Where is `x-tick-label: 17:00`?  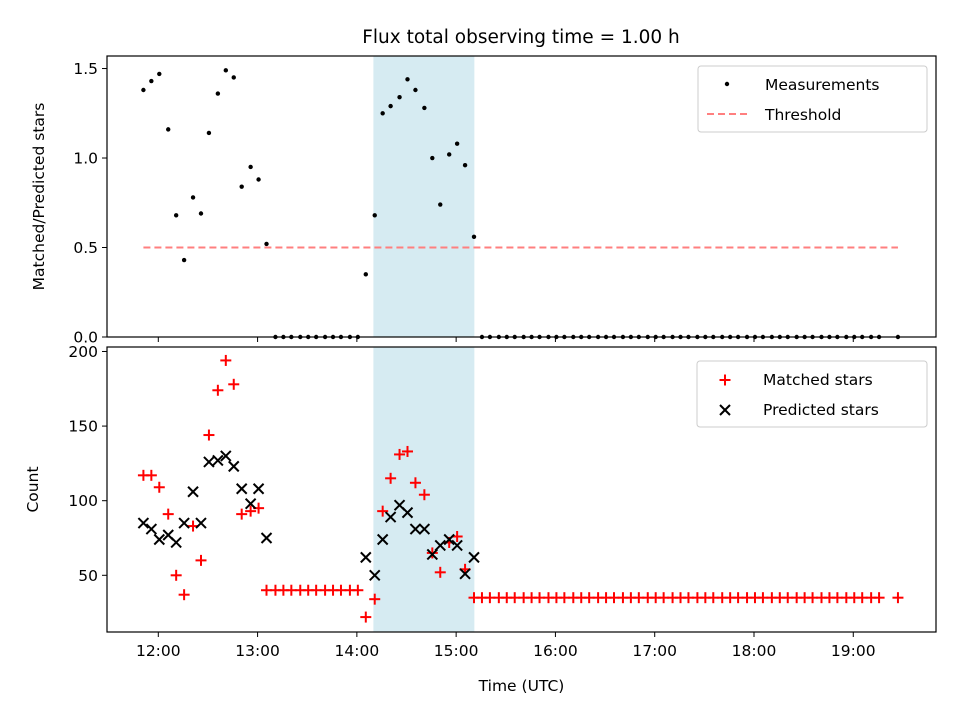
x-tick-label: 17:00 is located at coordinates (654, 651).